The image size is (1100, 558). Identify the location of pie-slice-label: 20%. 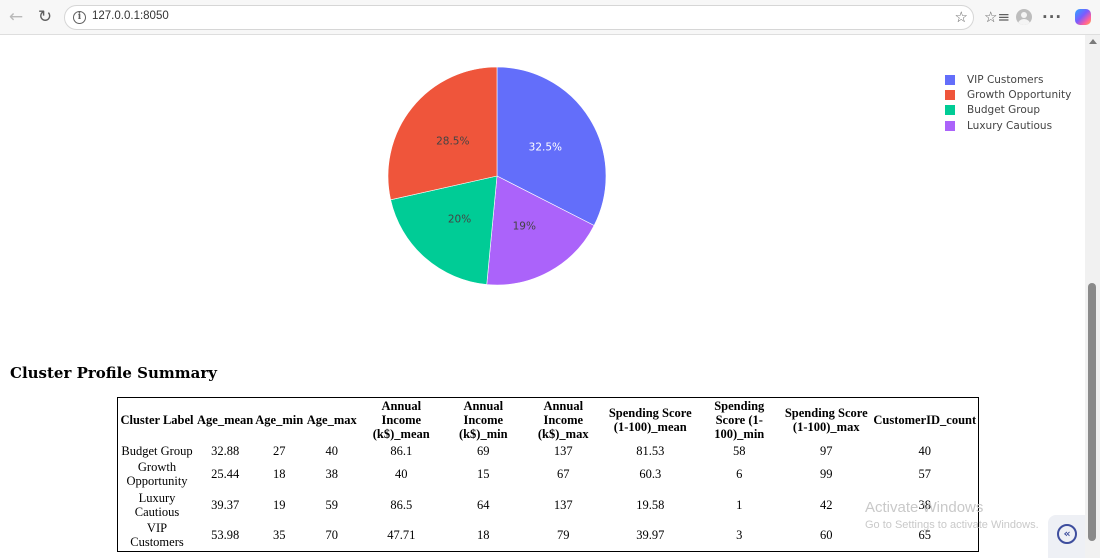
(459, 220).